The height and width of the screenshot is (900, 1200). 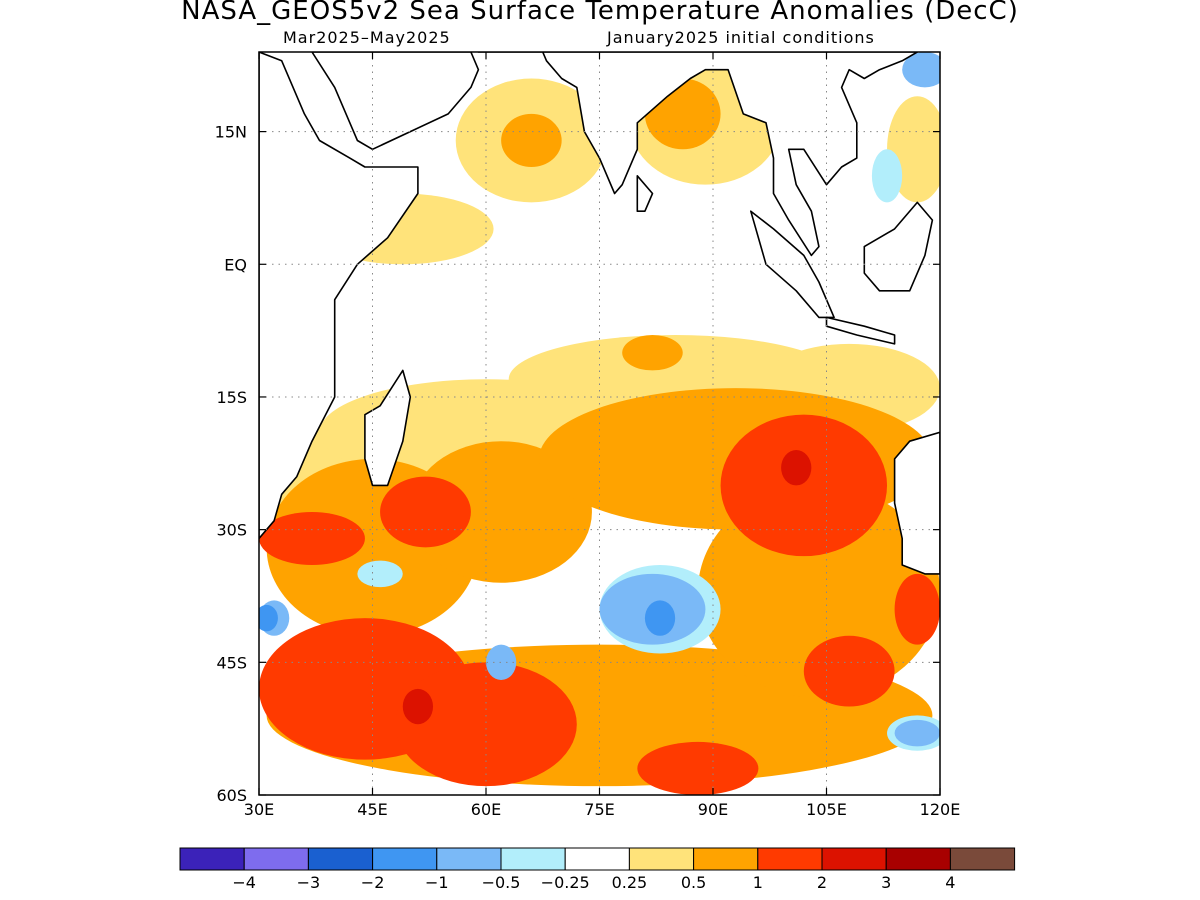 What do you see at coordinates (235, 264) in the screenshot?
I see `lat-tick-label: EQ` at bounding box center [235, 264].